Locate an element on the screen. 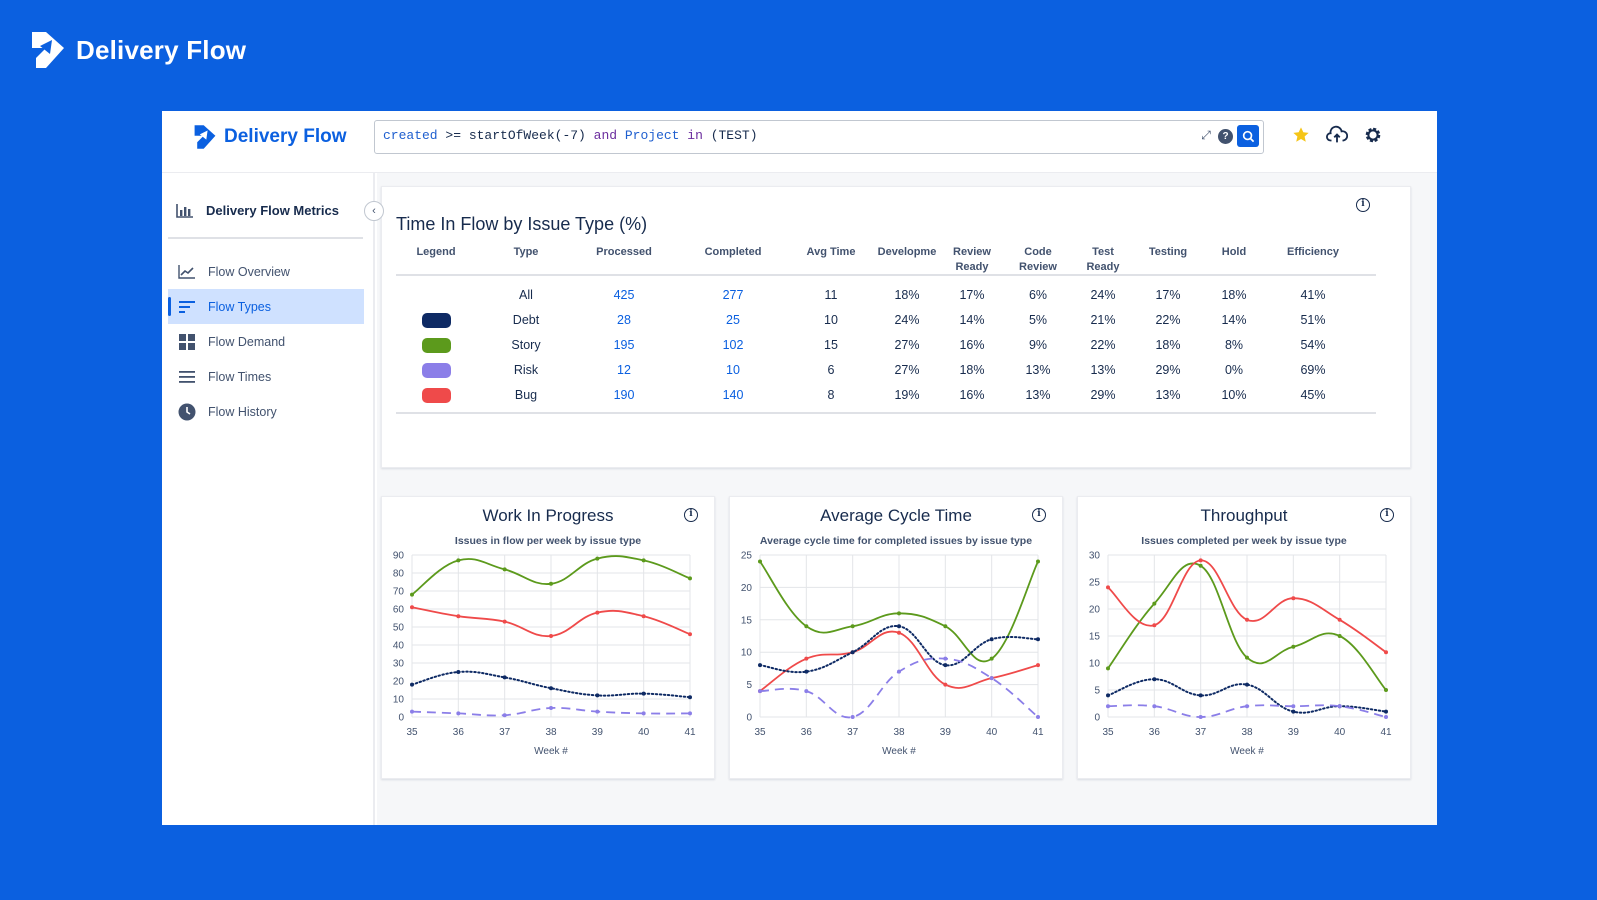 The height and width of the screenshot is (900, 1597). column-header: Processed is located at coordinates (624, 252).